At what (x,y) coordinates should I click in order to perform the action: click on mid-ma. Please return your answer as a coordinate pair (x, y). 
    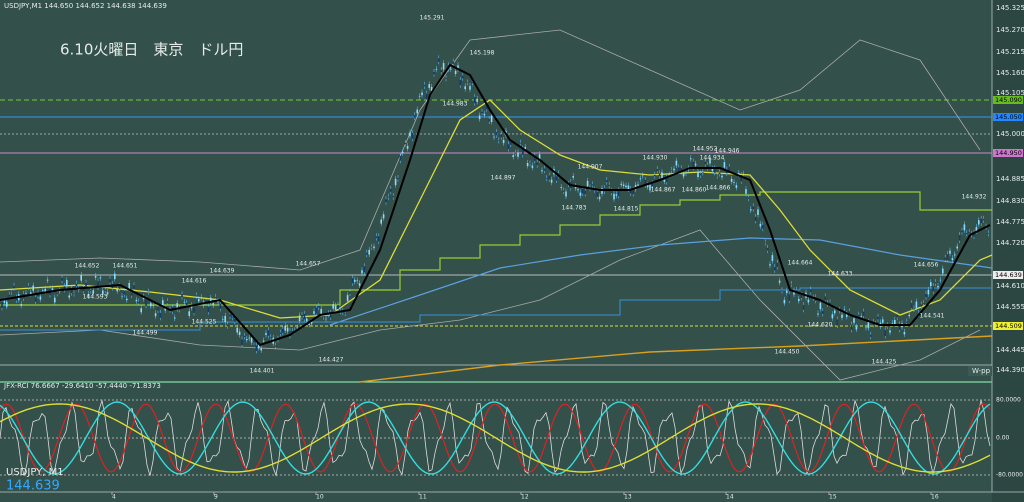
    Looking at the image, I should click on (661, 281).